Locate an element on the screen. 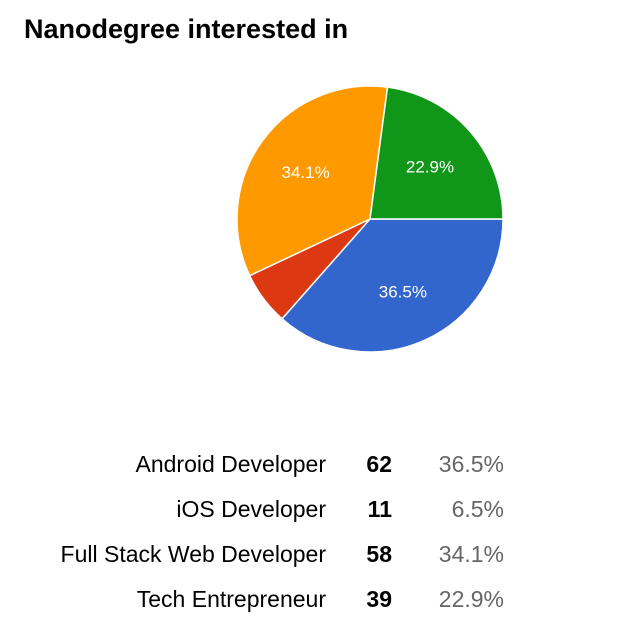 This screenshot has height=644, width=644. pie-slice-percent-label: 22.9% is located at coordinates (430, 166).